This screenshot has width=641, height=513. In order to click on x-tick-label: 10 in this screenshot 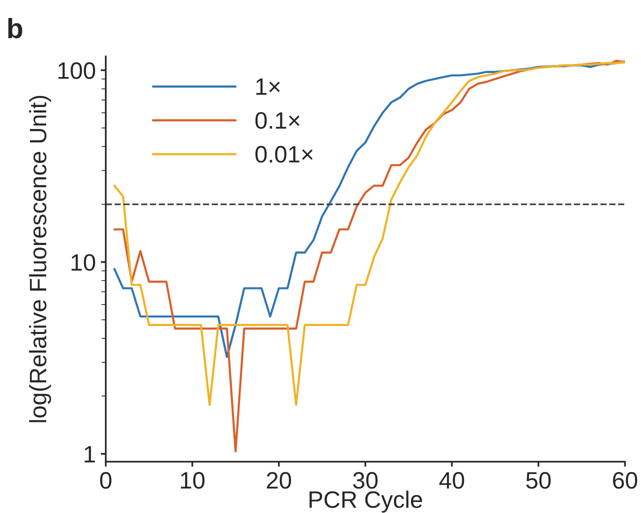, I will do `click(192, 480)`.